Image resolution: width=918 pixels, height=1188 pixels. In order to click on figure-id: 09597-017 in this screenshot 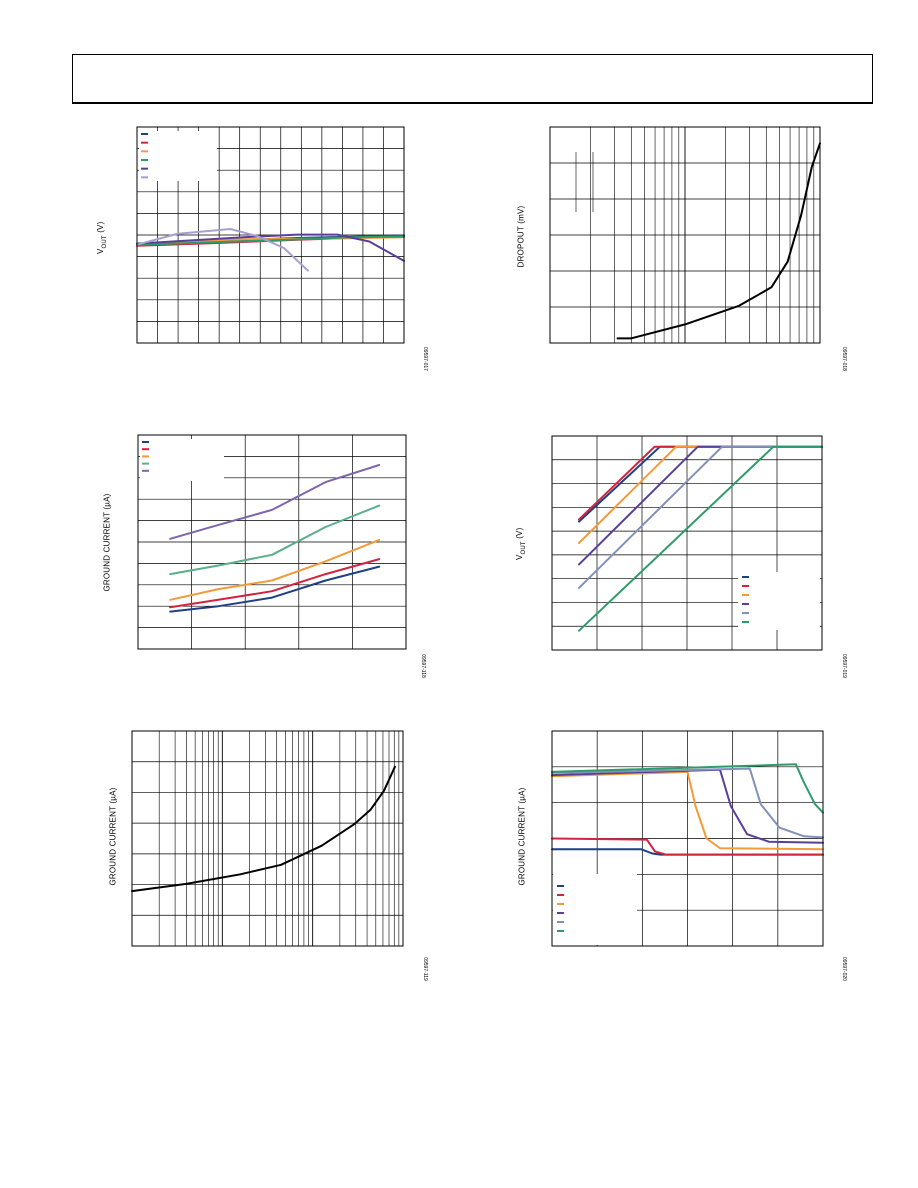, I will do `click(425, 359)`.